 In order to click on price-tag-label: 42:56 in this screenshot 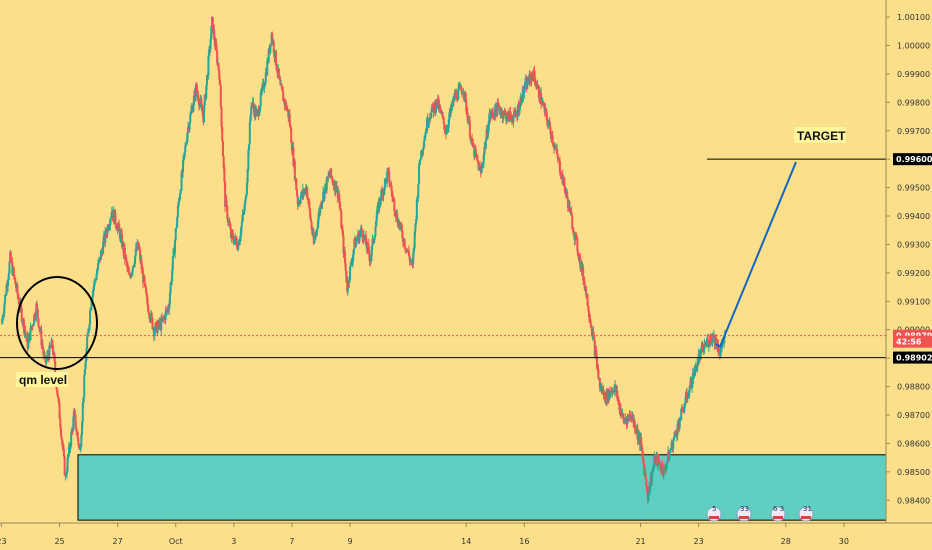, I will do `click(909, 342)`.